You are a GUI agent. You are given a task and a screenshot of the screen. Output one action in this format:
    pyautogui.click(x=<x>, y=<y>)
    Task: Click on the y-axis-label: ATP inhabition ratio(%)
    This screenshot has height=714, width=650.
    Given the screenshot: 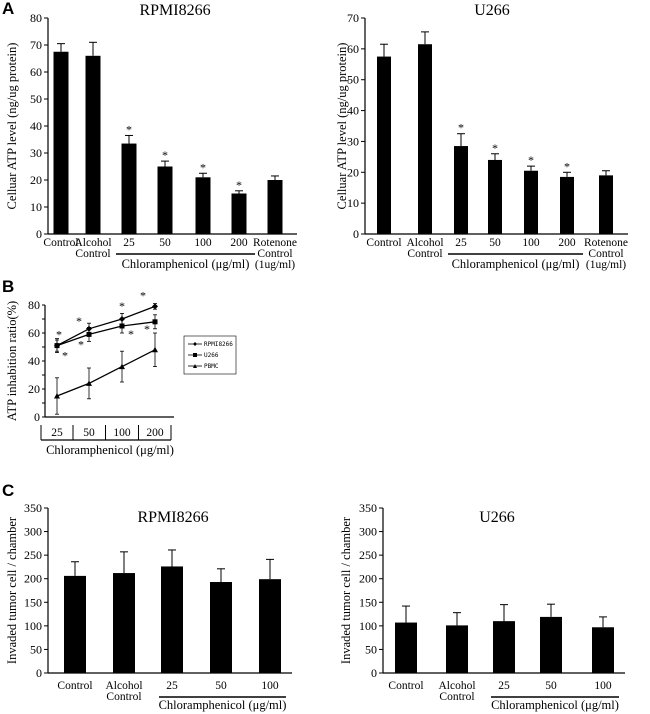 What is the action you would take?
    pyautogui.click(x=12, y=361)
    